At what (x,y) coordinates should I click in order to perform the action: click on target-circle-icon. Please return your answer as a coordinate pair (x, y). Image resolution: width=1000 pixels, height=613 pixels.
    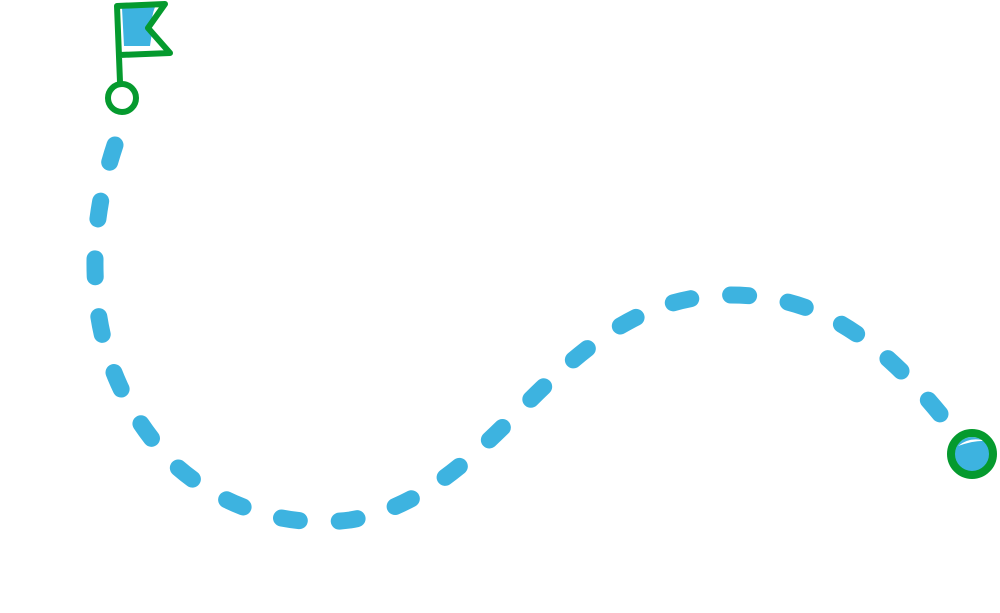
    Looking at the image, I should click on (972, 454).